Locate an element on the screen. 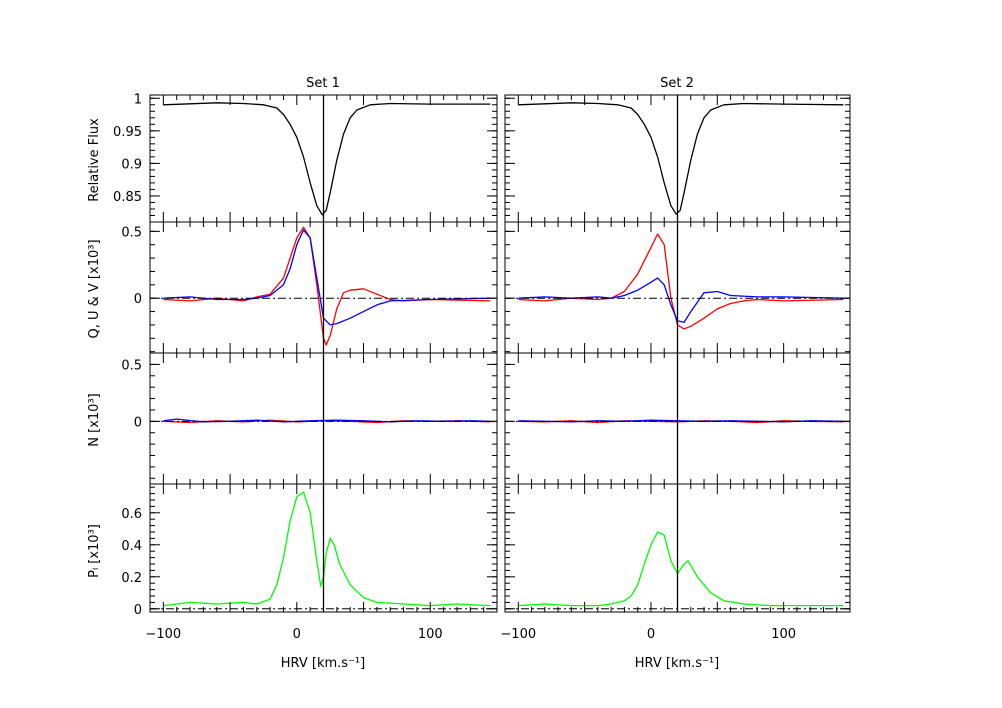  y-axis-label-null: N [x10³] is located at coordinates (94, 419).